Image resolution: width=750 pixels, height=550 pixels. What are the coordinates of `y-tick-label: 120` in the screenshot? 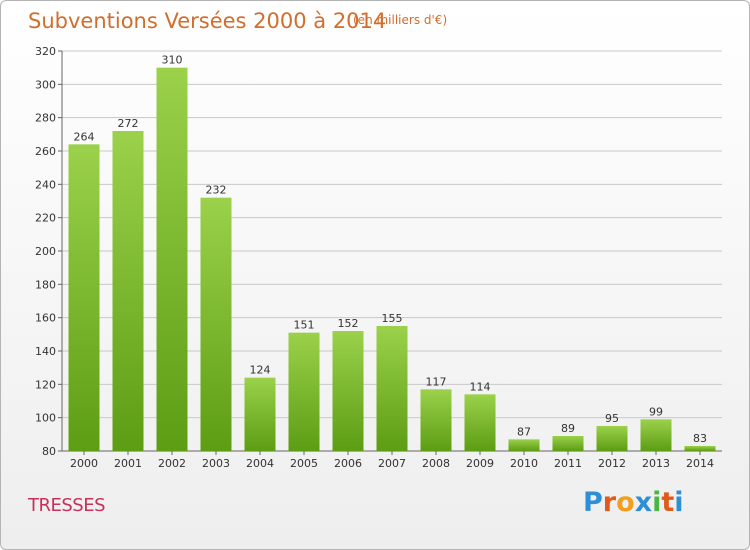 It's located at (45, 384).